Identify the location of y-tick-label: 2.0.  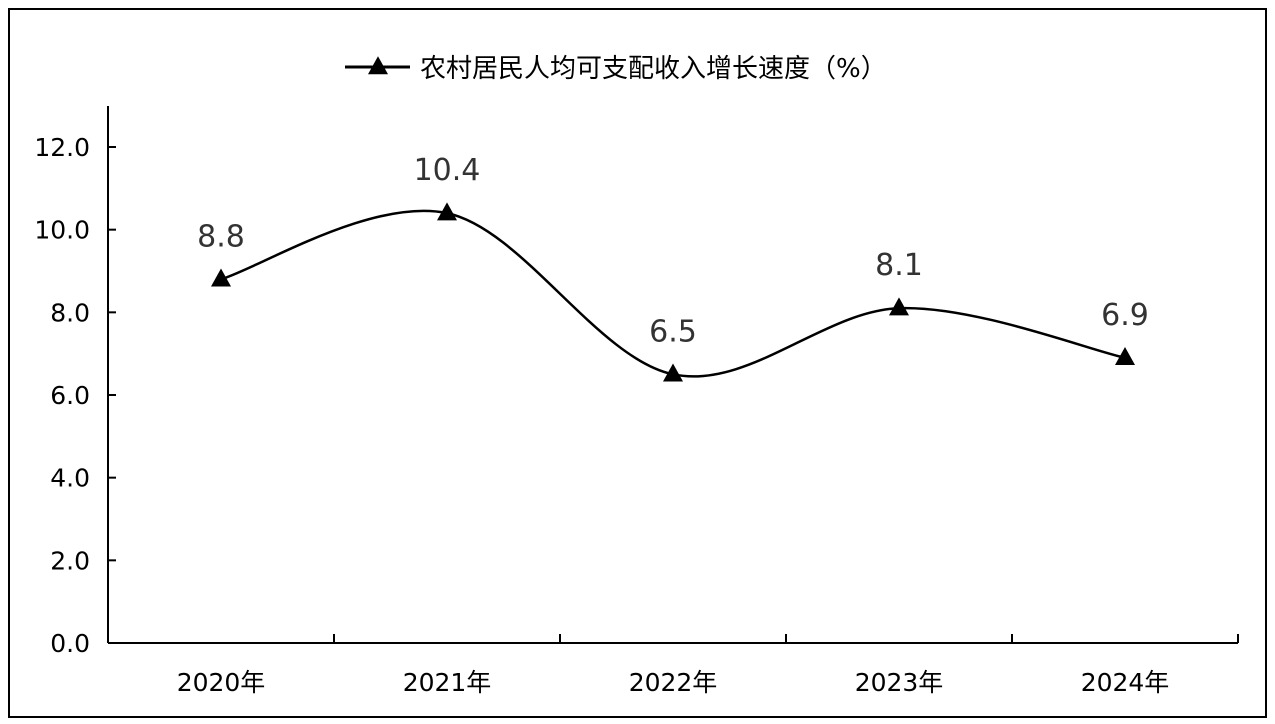
(70, 560).